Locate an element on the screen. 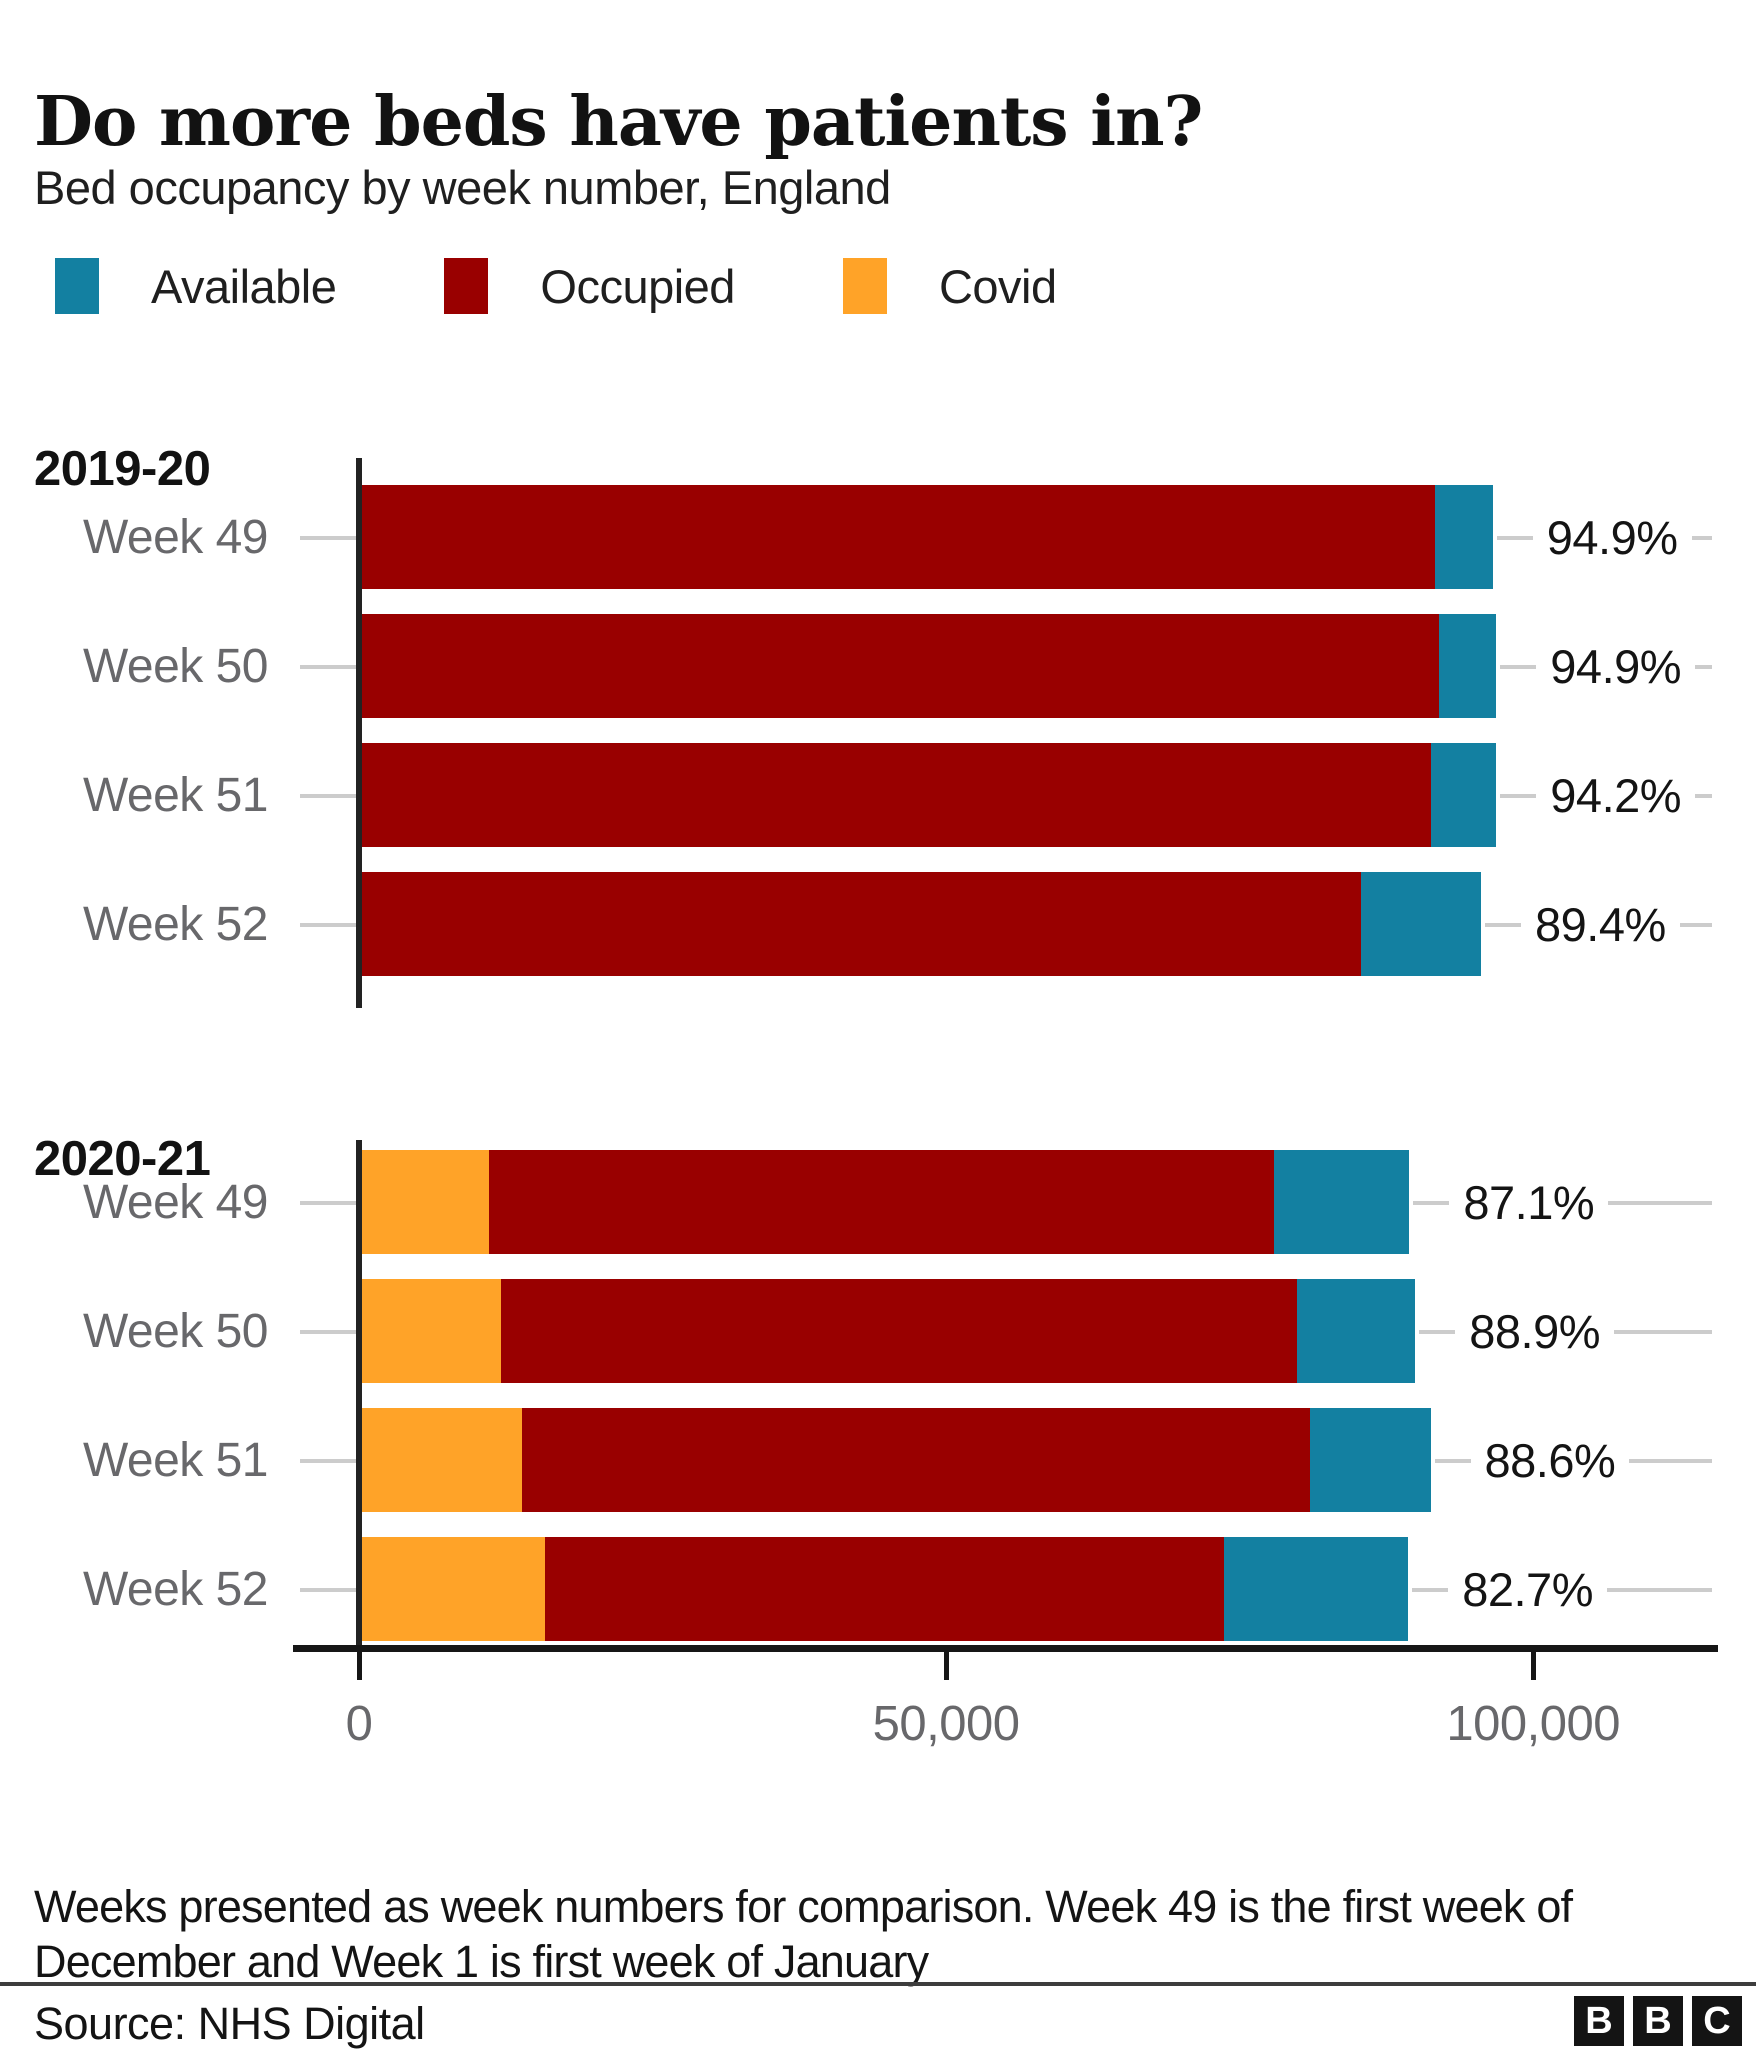  legend-item-covid: Covid is located at coordinates (949, 286).